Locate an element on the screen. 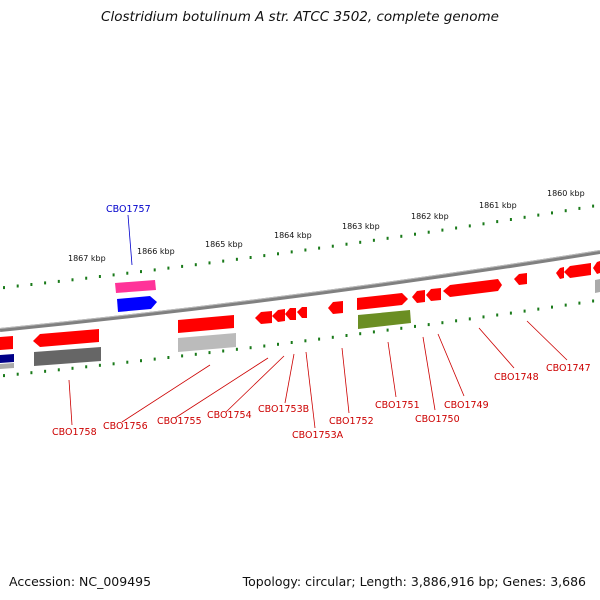 This screenshot has height=600, width=600. gene-cbo1751 is located at coordinates (382, 301).